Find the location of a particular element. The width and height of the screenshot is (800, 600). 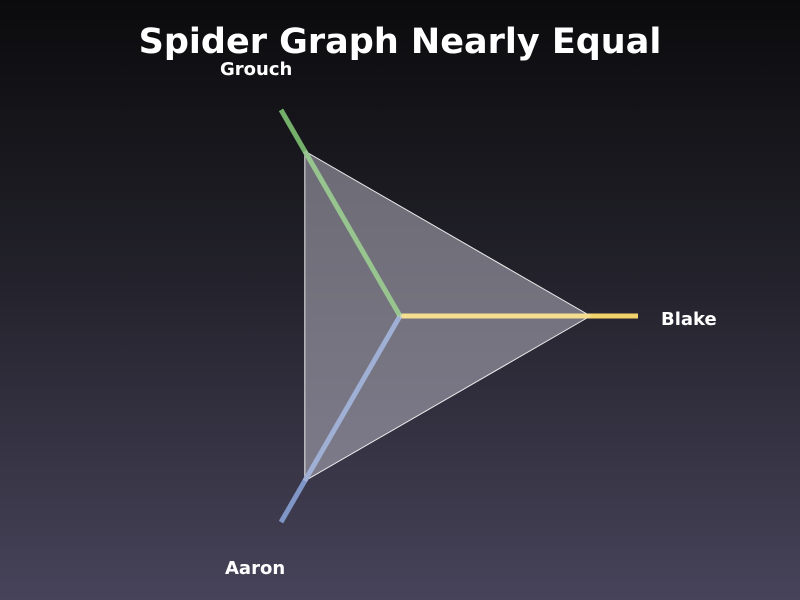

axis-grouch is located at coordinates (340, 213).